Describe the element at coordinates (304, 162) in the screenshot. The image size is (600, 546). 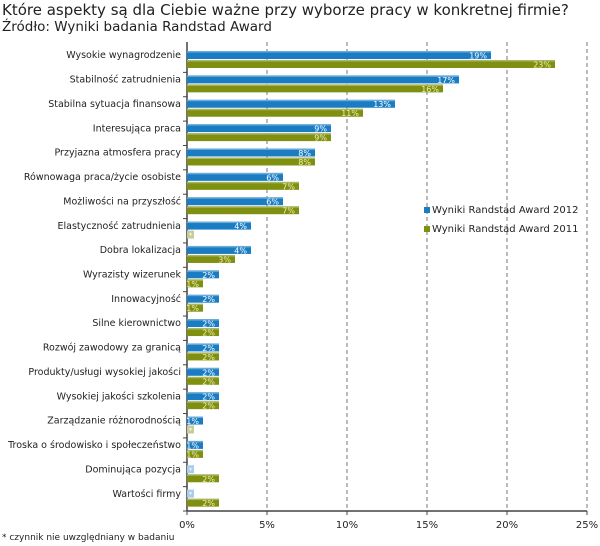
I see `data-label: 8%` at that location.